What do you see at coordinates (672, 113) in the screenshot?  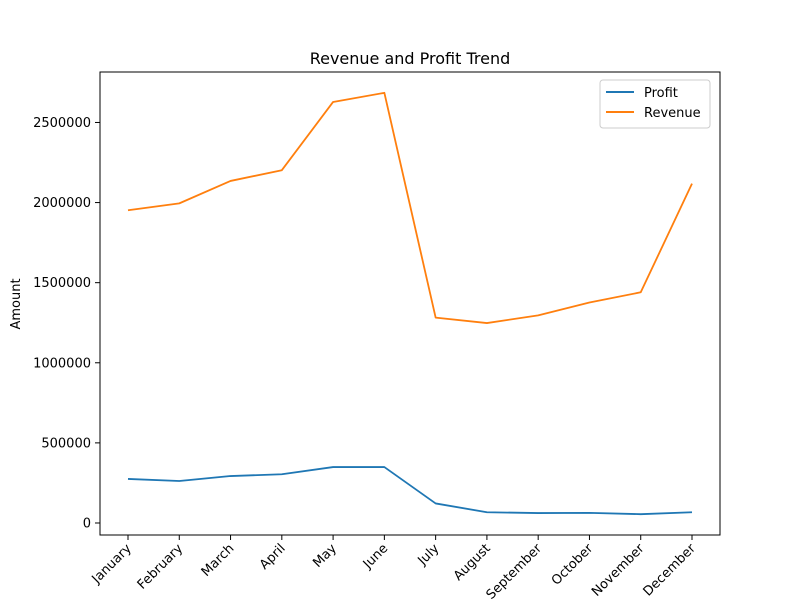 I see `legend-label: Revenue` at bounding box center [672, 113].